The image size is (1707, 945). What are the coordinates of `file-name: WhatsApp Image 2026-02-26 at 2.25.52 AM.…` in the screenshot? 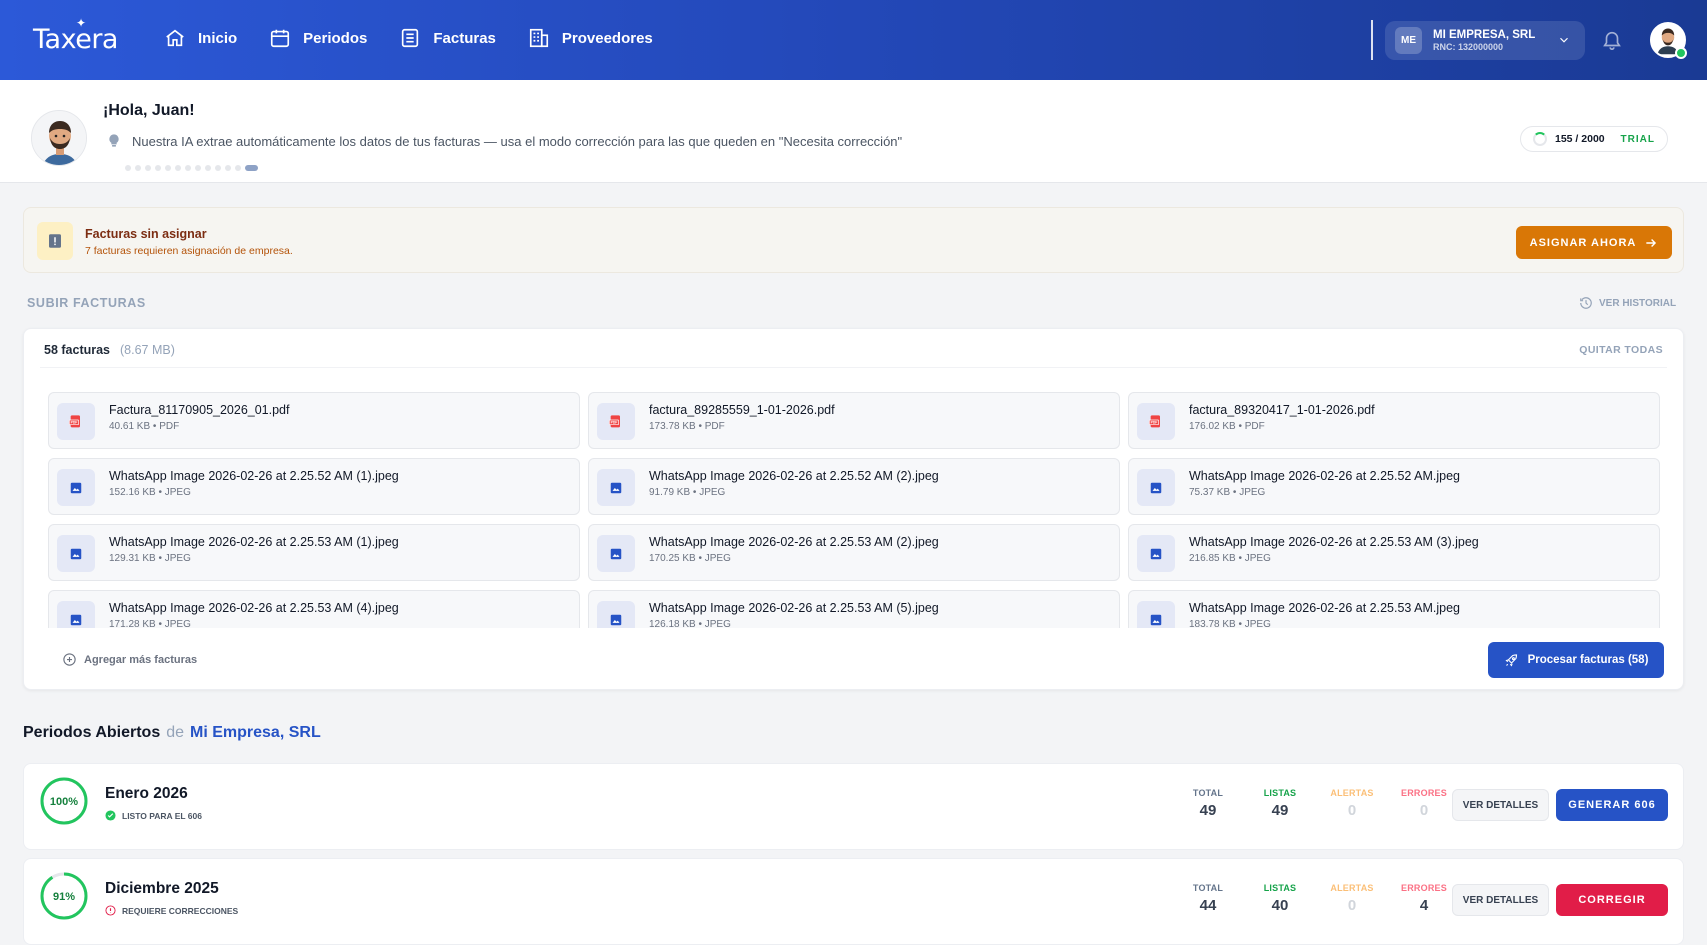 It's located at (1325, 476).